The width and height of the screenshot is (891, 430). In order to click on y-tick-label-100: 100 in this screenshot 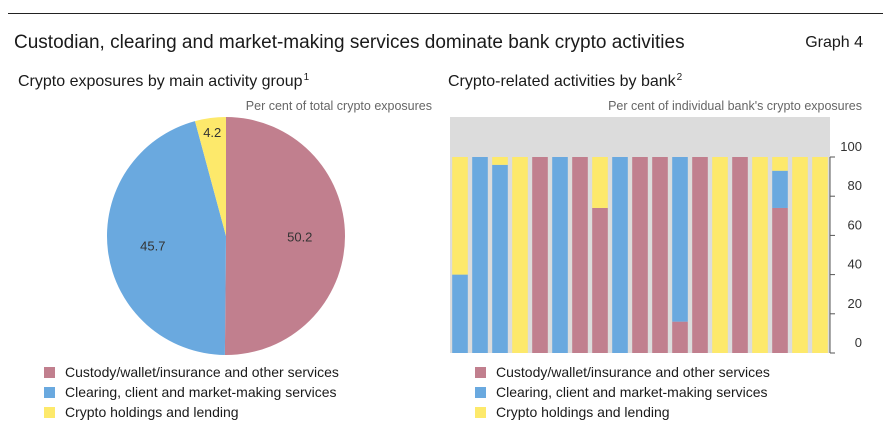, I will do `click(851, 146)`.